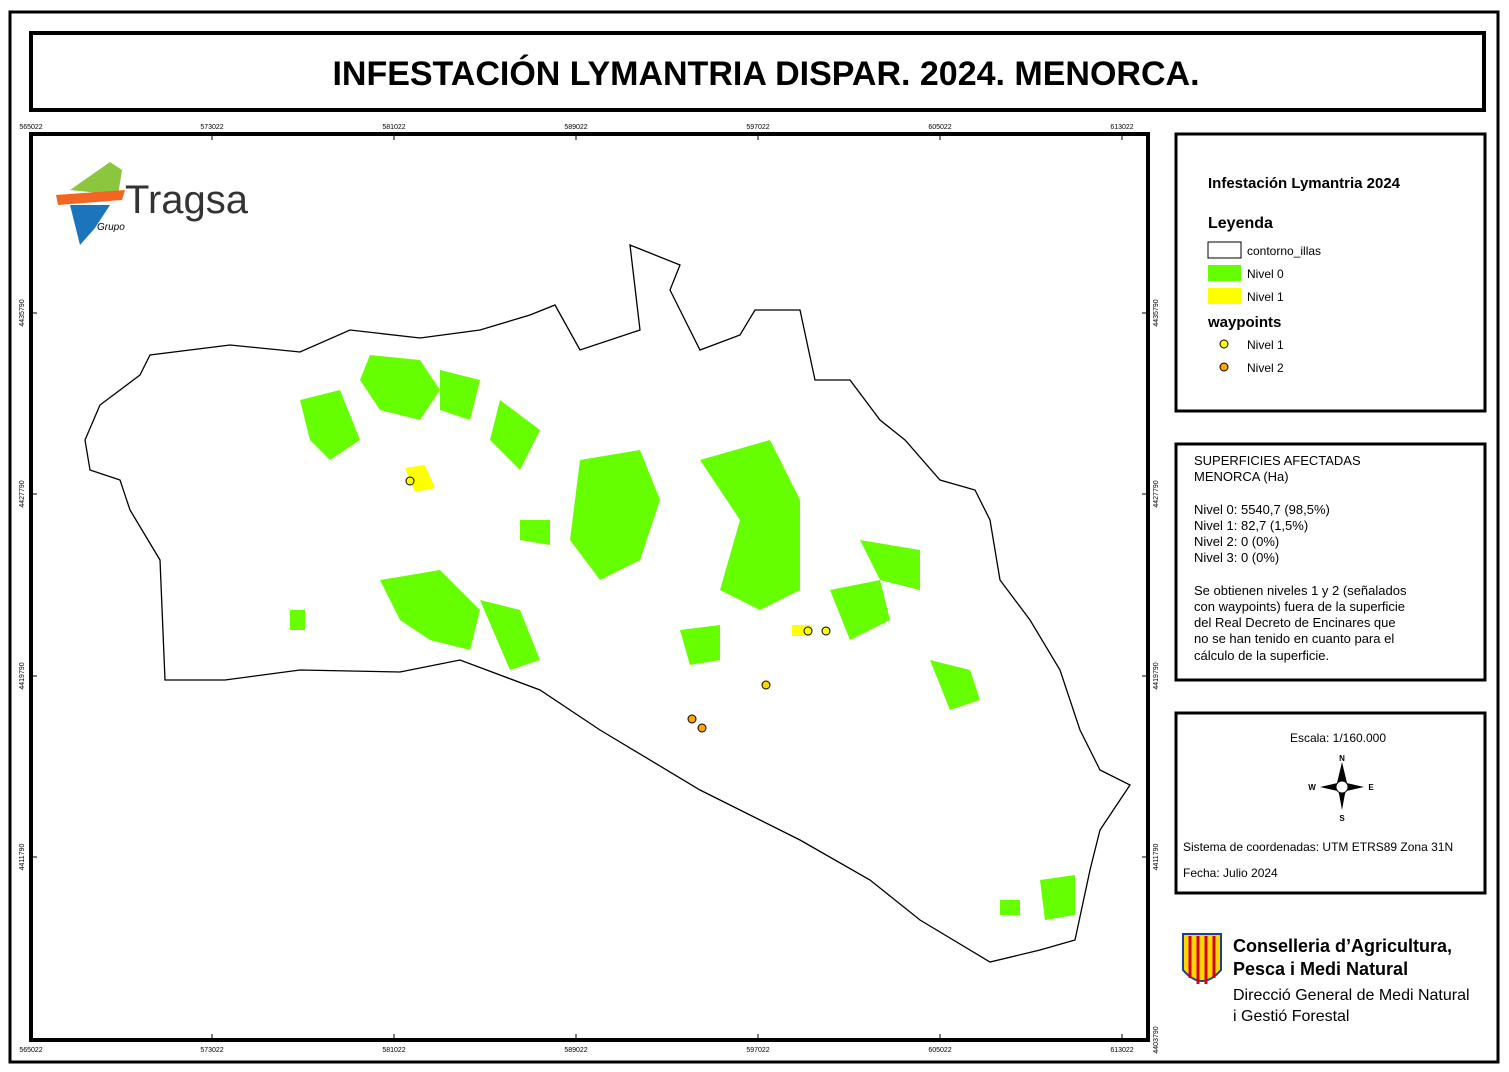 The image size is (1509, 1072). What do you see at coordinates (1261, 655) in the screenshot?
I see `stats-line: cálculo de la superficie.` at bounding box center [1261, 655].